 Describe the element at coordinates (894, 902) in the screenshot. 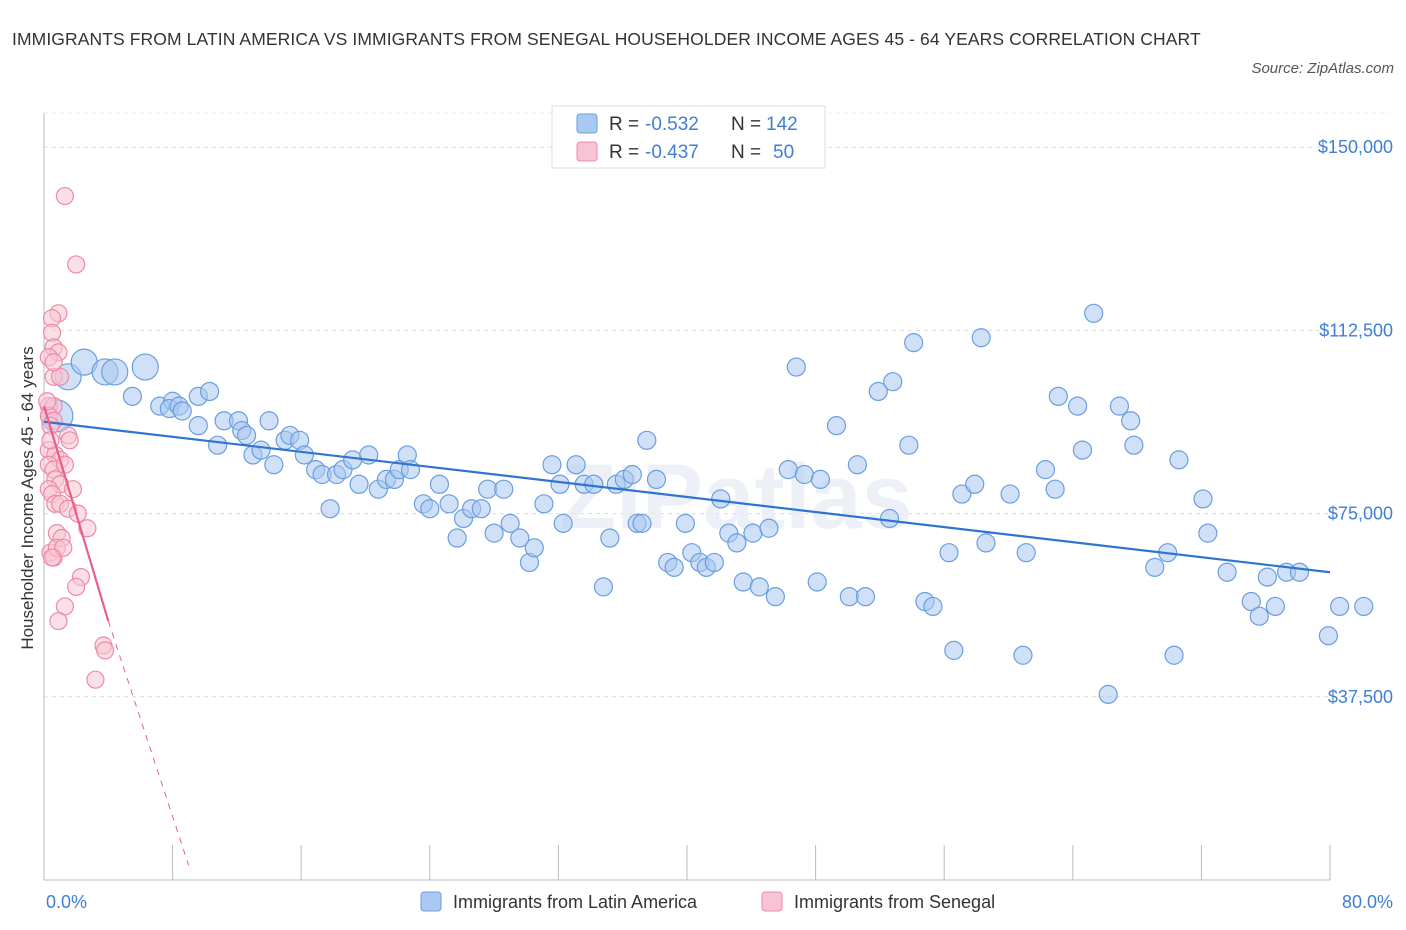

I see `legend-label-senegal: Immigrants from Senegal` at that location.